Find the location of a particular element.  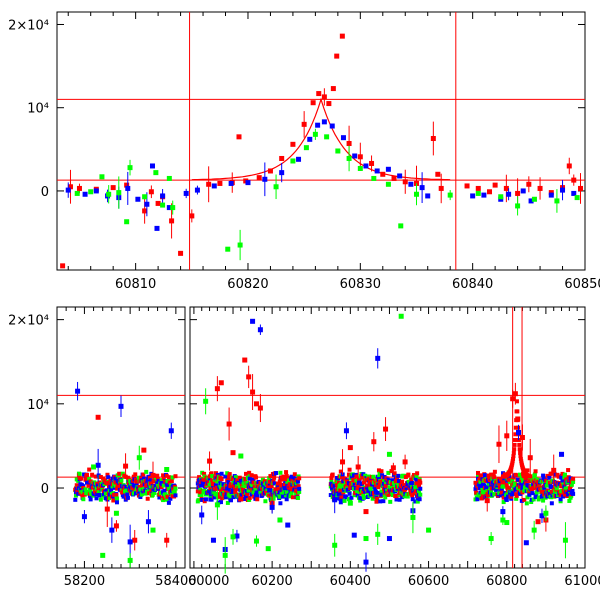

x-tick-label: 60840 is located at coordinates (472, 284).